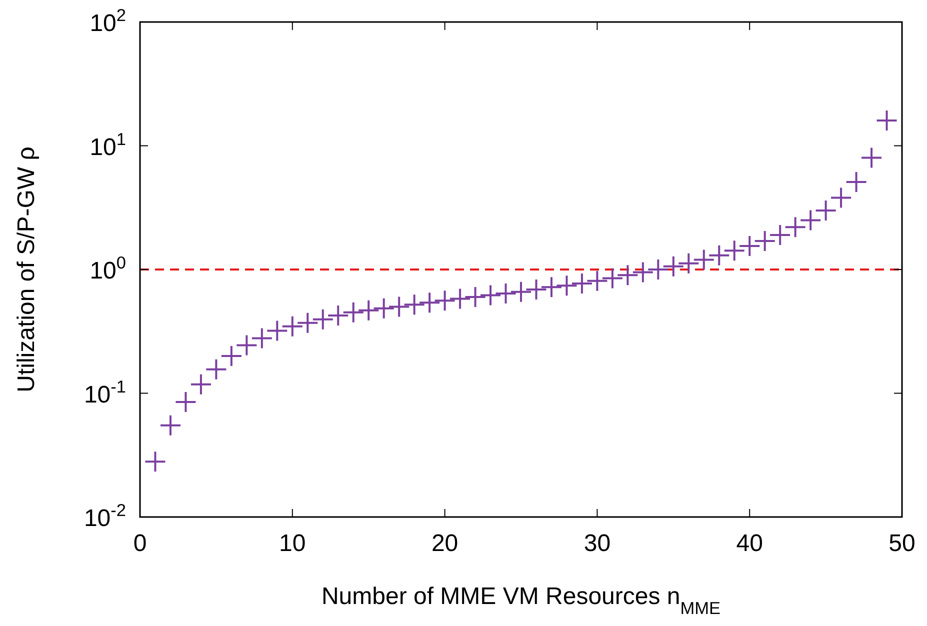  What do you see at coordinates (108, 268) in the screenshot?
I see `y-tick-label: 10$^{0}$` at bounding box center [108, 268].